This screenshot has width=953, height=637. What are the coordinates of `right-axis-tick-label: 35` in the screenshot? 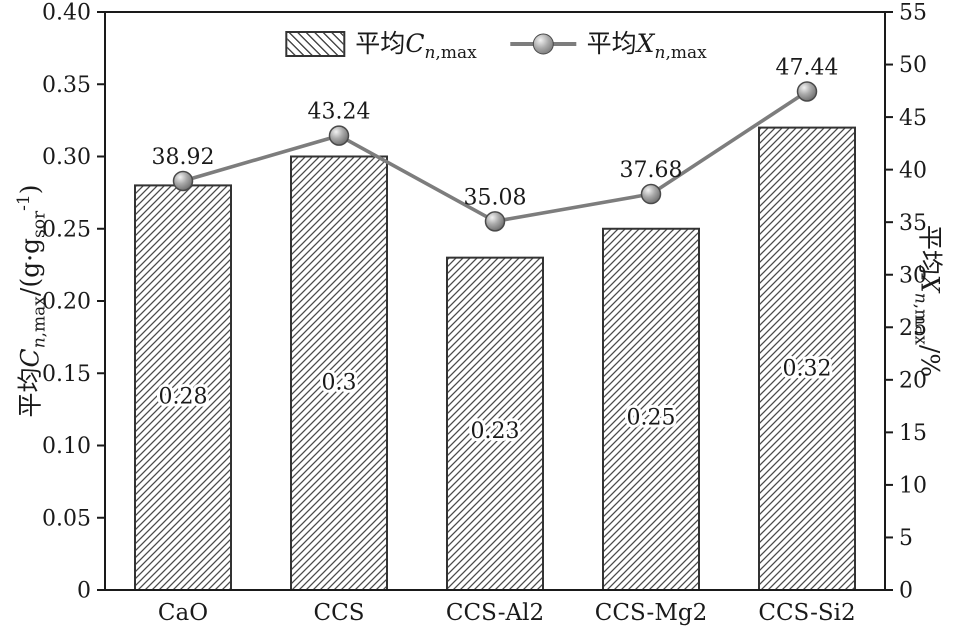 It's located at (913, 223).